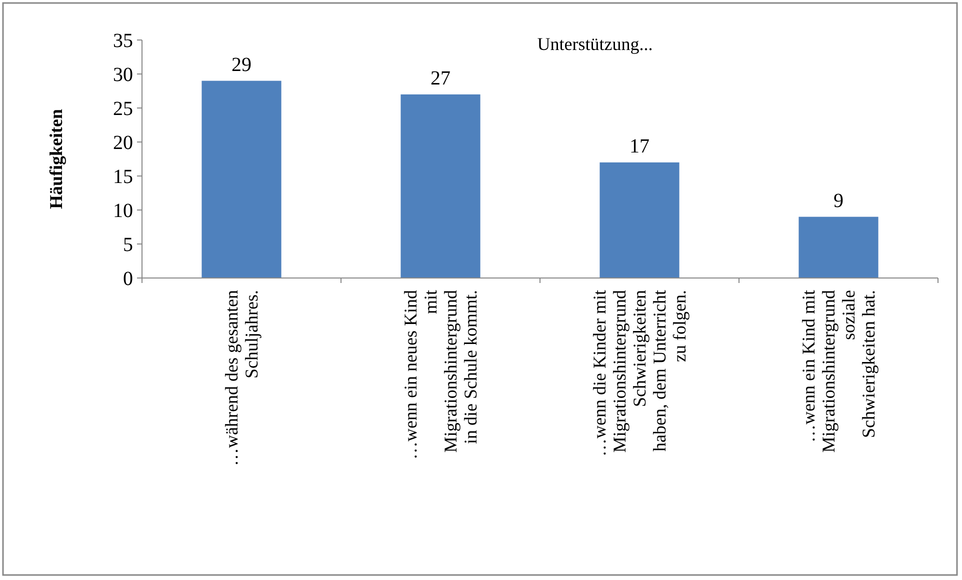 This screenshot has height=580, width=962. I want to click on x-tick-label: …wenn ein neues Kind mit Migrationshintergrund in die Schule kommt., so click(440, 375).